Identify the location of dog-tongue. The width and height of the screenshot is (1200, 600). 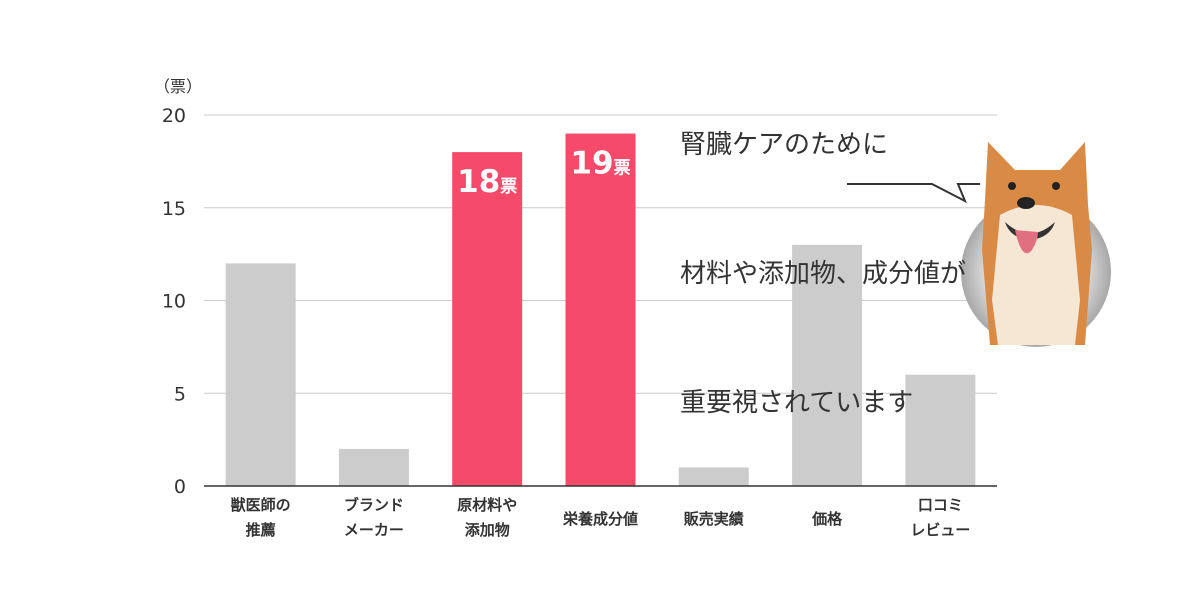
(1026, 242).